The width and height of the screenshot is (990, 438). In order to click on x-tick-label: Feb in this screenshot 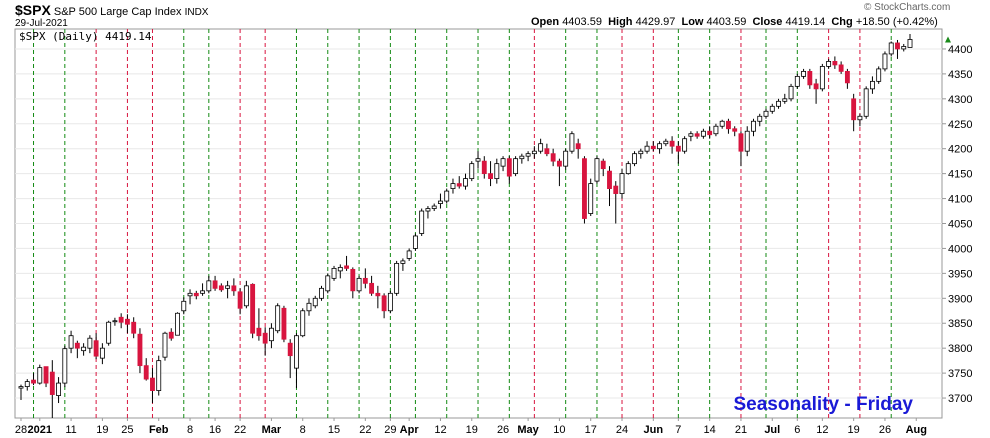, I will do `click(159, 430)`.